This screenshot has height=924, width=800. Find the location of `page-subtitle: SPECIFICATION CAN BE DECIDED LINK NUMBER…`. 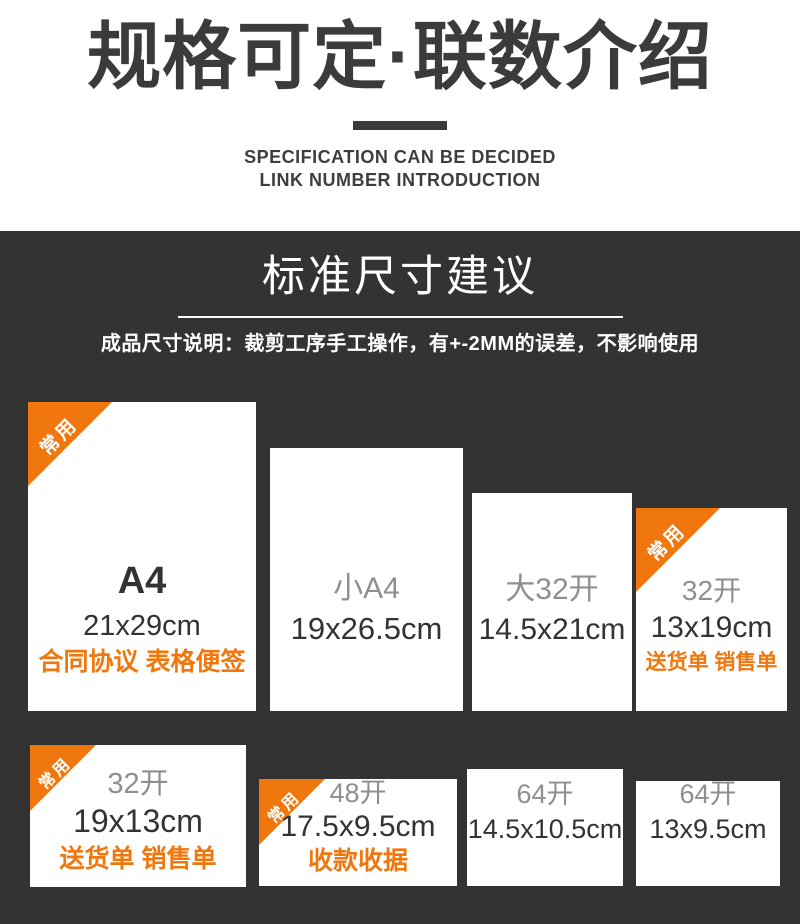

page-subtitle: SPECIFICATION CAN BE DECIDED LINK NUMBER… is located at coordinates (400, 169).